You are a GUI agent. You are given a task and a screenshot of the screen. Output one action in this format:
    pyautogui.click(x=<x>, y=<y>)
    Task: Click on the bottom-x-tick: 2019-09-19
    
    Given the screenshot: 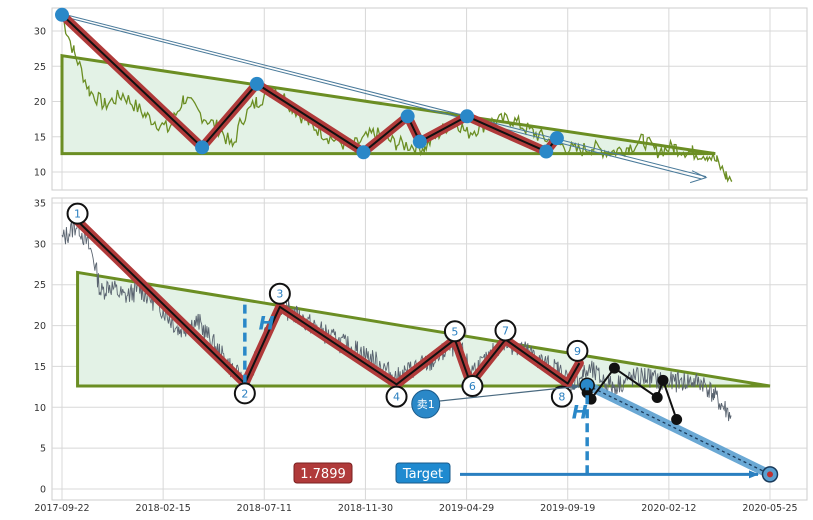 What is the action you would take?
    pyautogui.click(x=567, y=508)
    